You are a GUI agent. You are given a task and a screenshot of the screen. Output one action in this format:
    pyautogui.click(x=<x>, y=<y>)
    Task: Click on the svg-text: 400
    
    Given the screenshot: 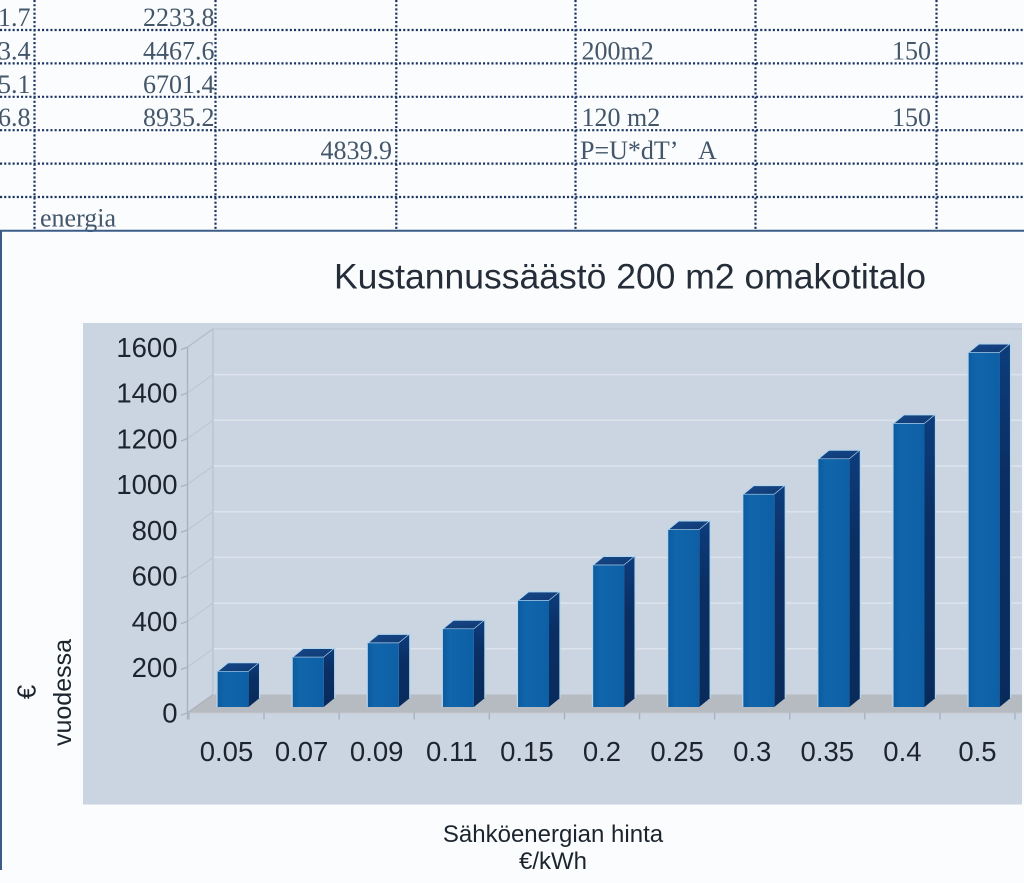 What is the action you would take?
    pyautogui.click(x=155, y=621)
    